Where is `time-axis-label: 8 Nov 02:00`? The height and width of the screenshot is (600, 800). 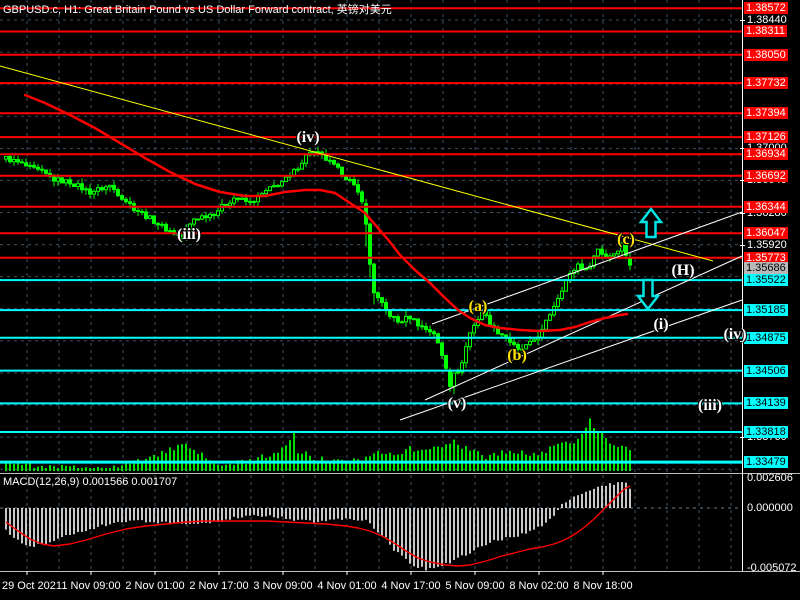 time-axis-label: 8 Nov 02:00 is located at coordinates (539, 586).